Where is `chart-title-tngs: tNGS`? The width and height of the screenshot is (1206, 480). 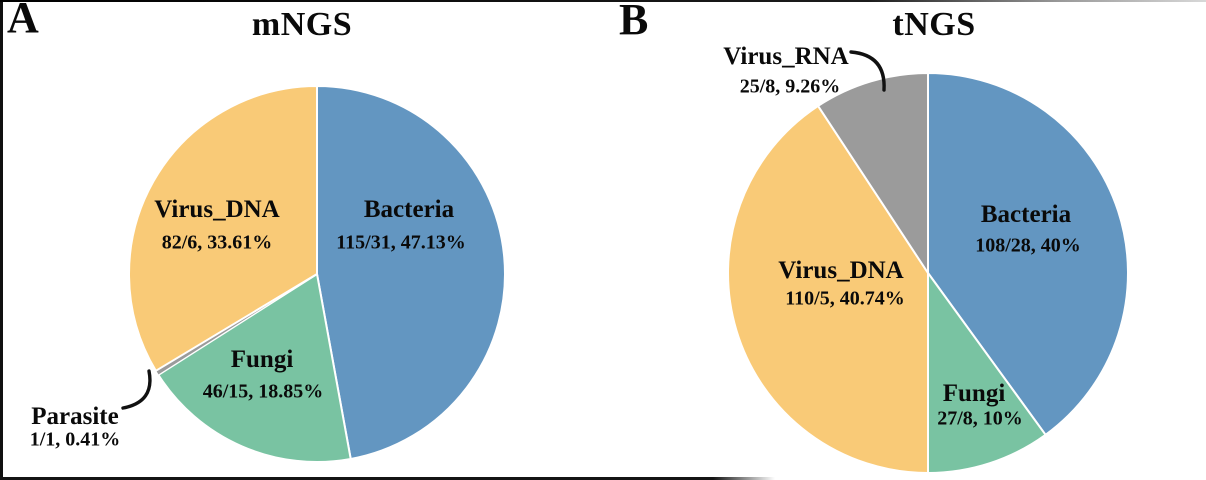
chart-title-tngs: tNGS is located at coordinates (934, 24).